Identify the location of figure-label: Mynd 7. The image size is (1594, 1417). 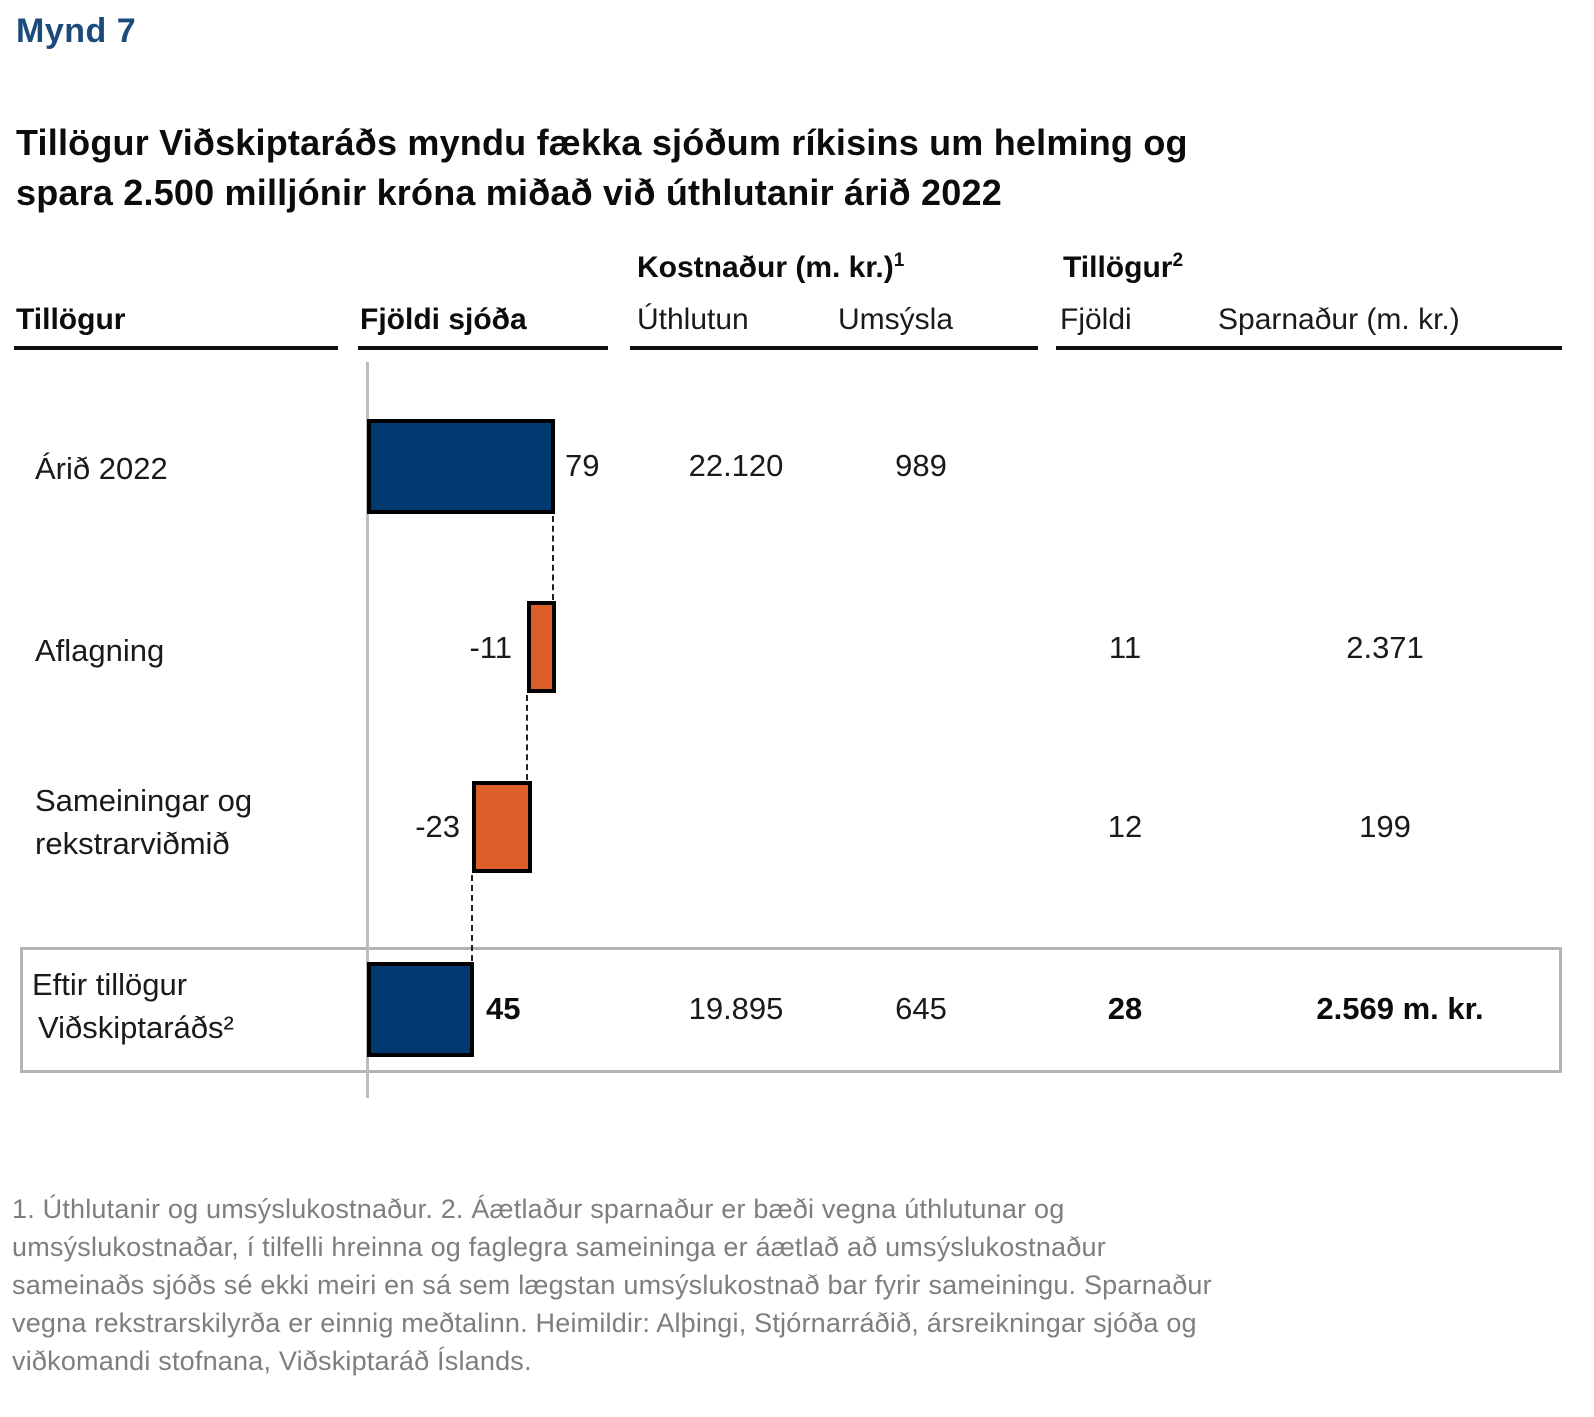
(76, 31).